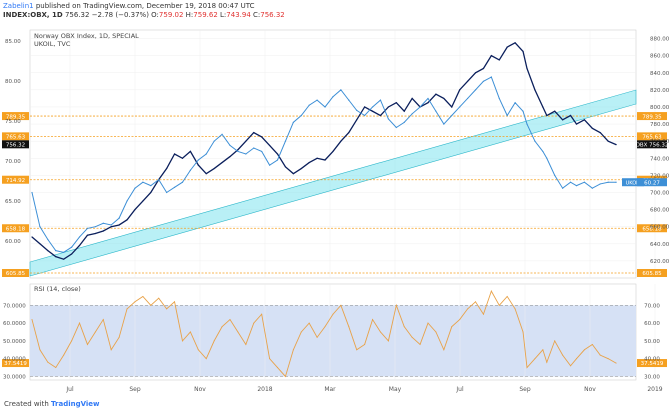  I want to click on open-label: O:, so click(155, 15).